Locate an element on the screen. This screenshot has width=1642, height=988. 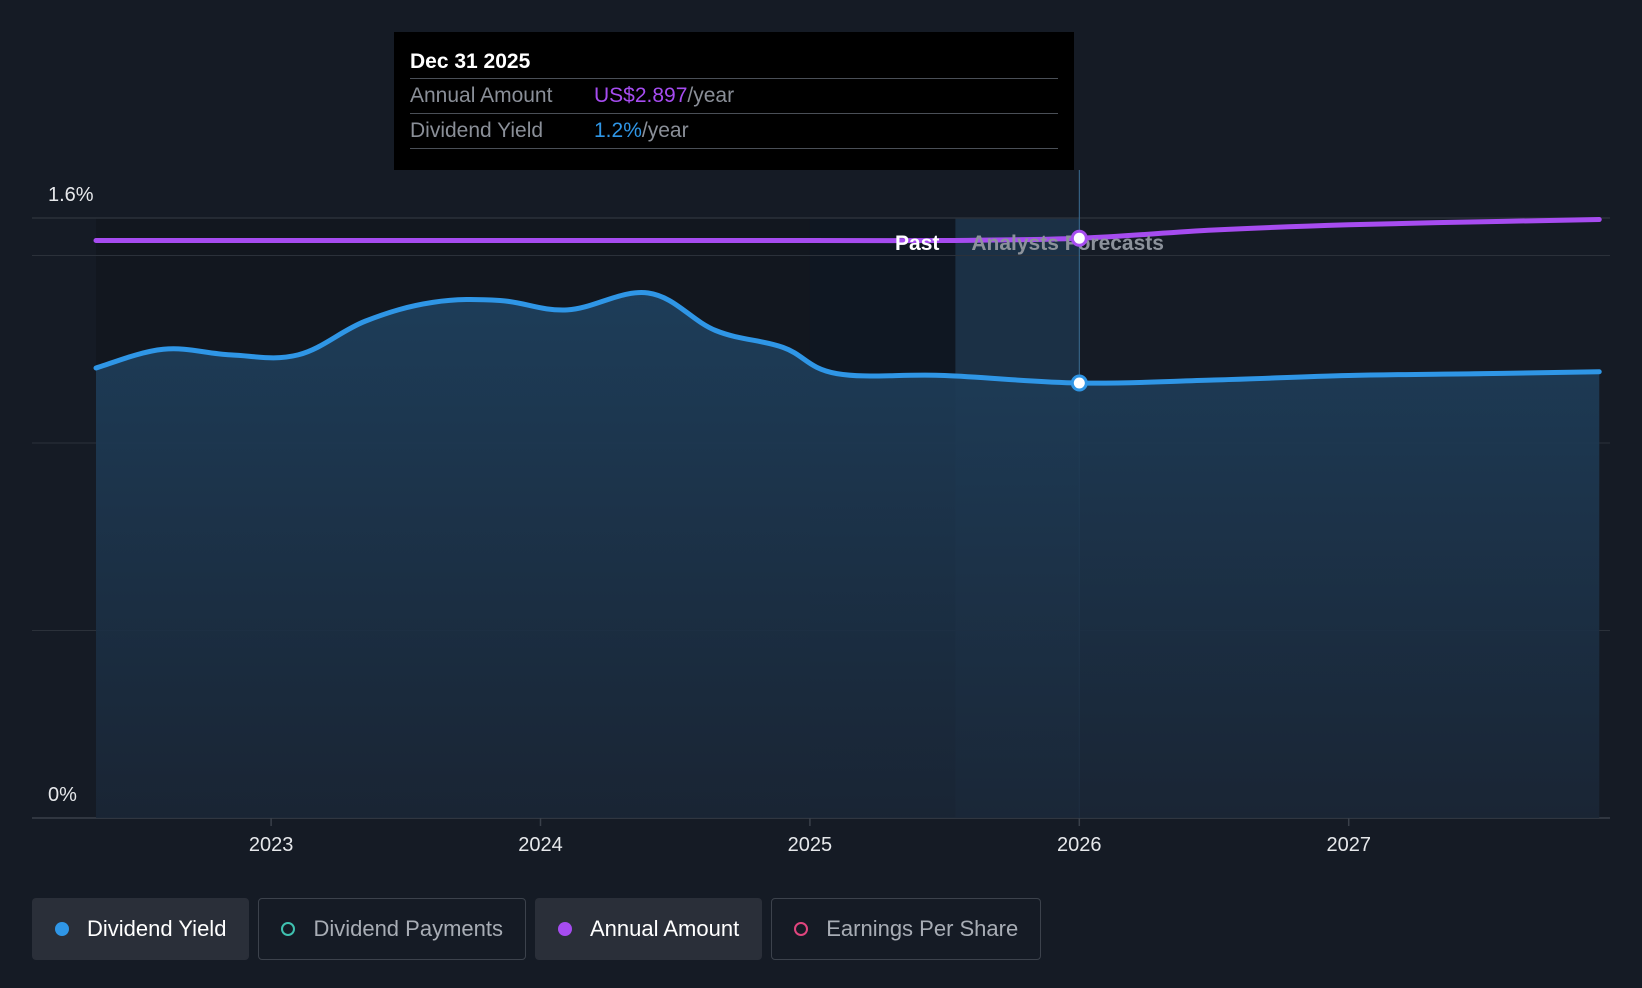
legend-label: Annual Amount is located at coordinates (664, 928).